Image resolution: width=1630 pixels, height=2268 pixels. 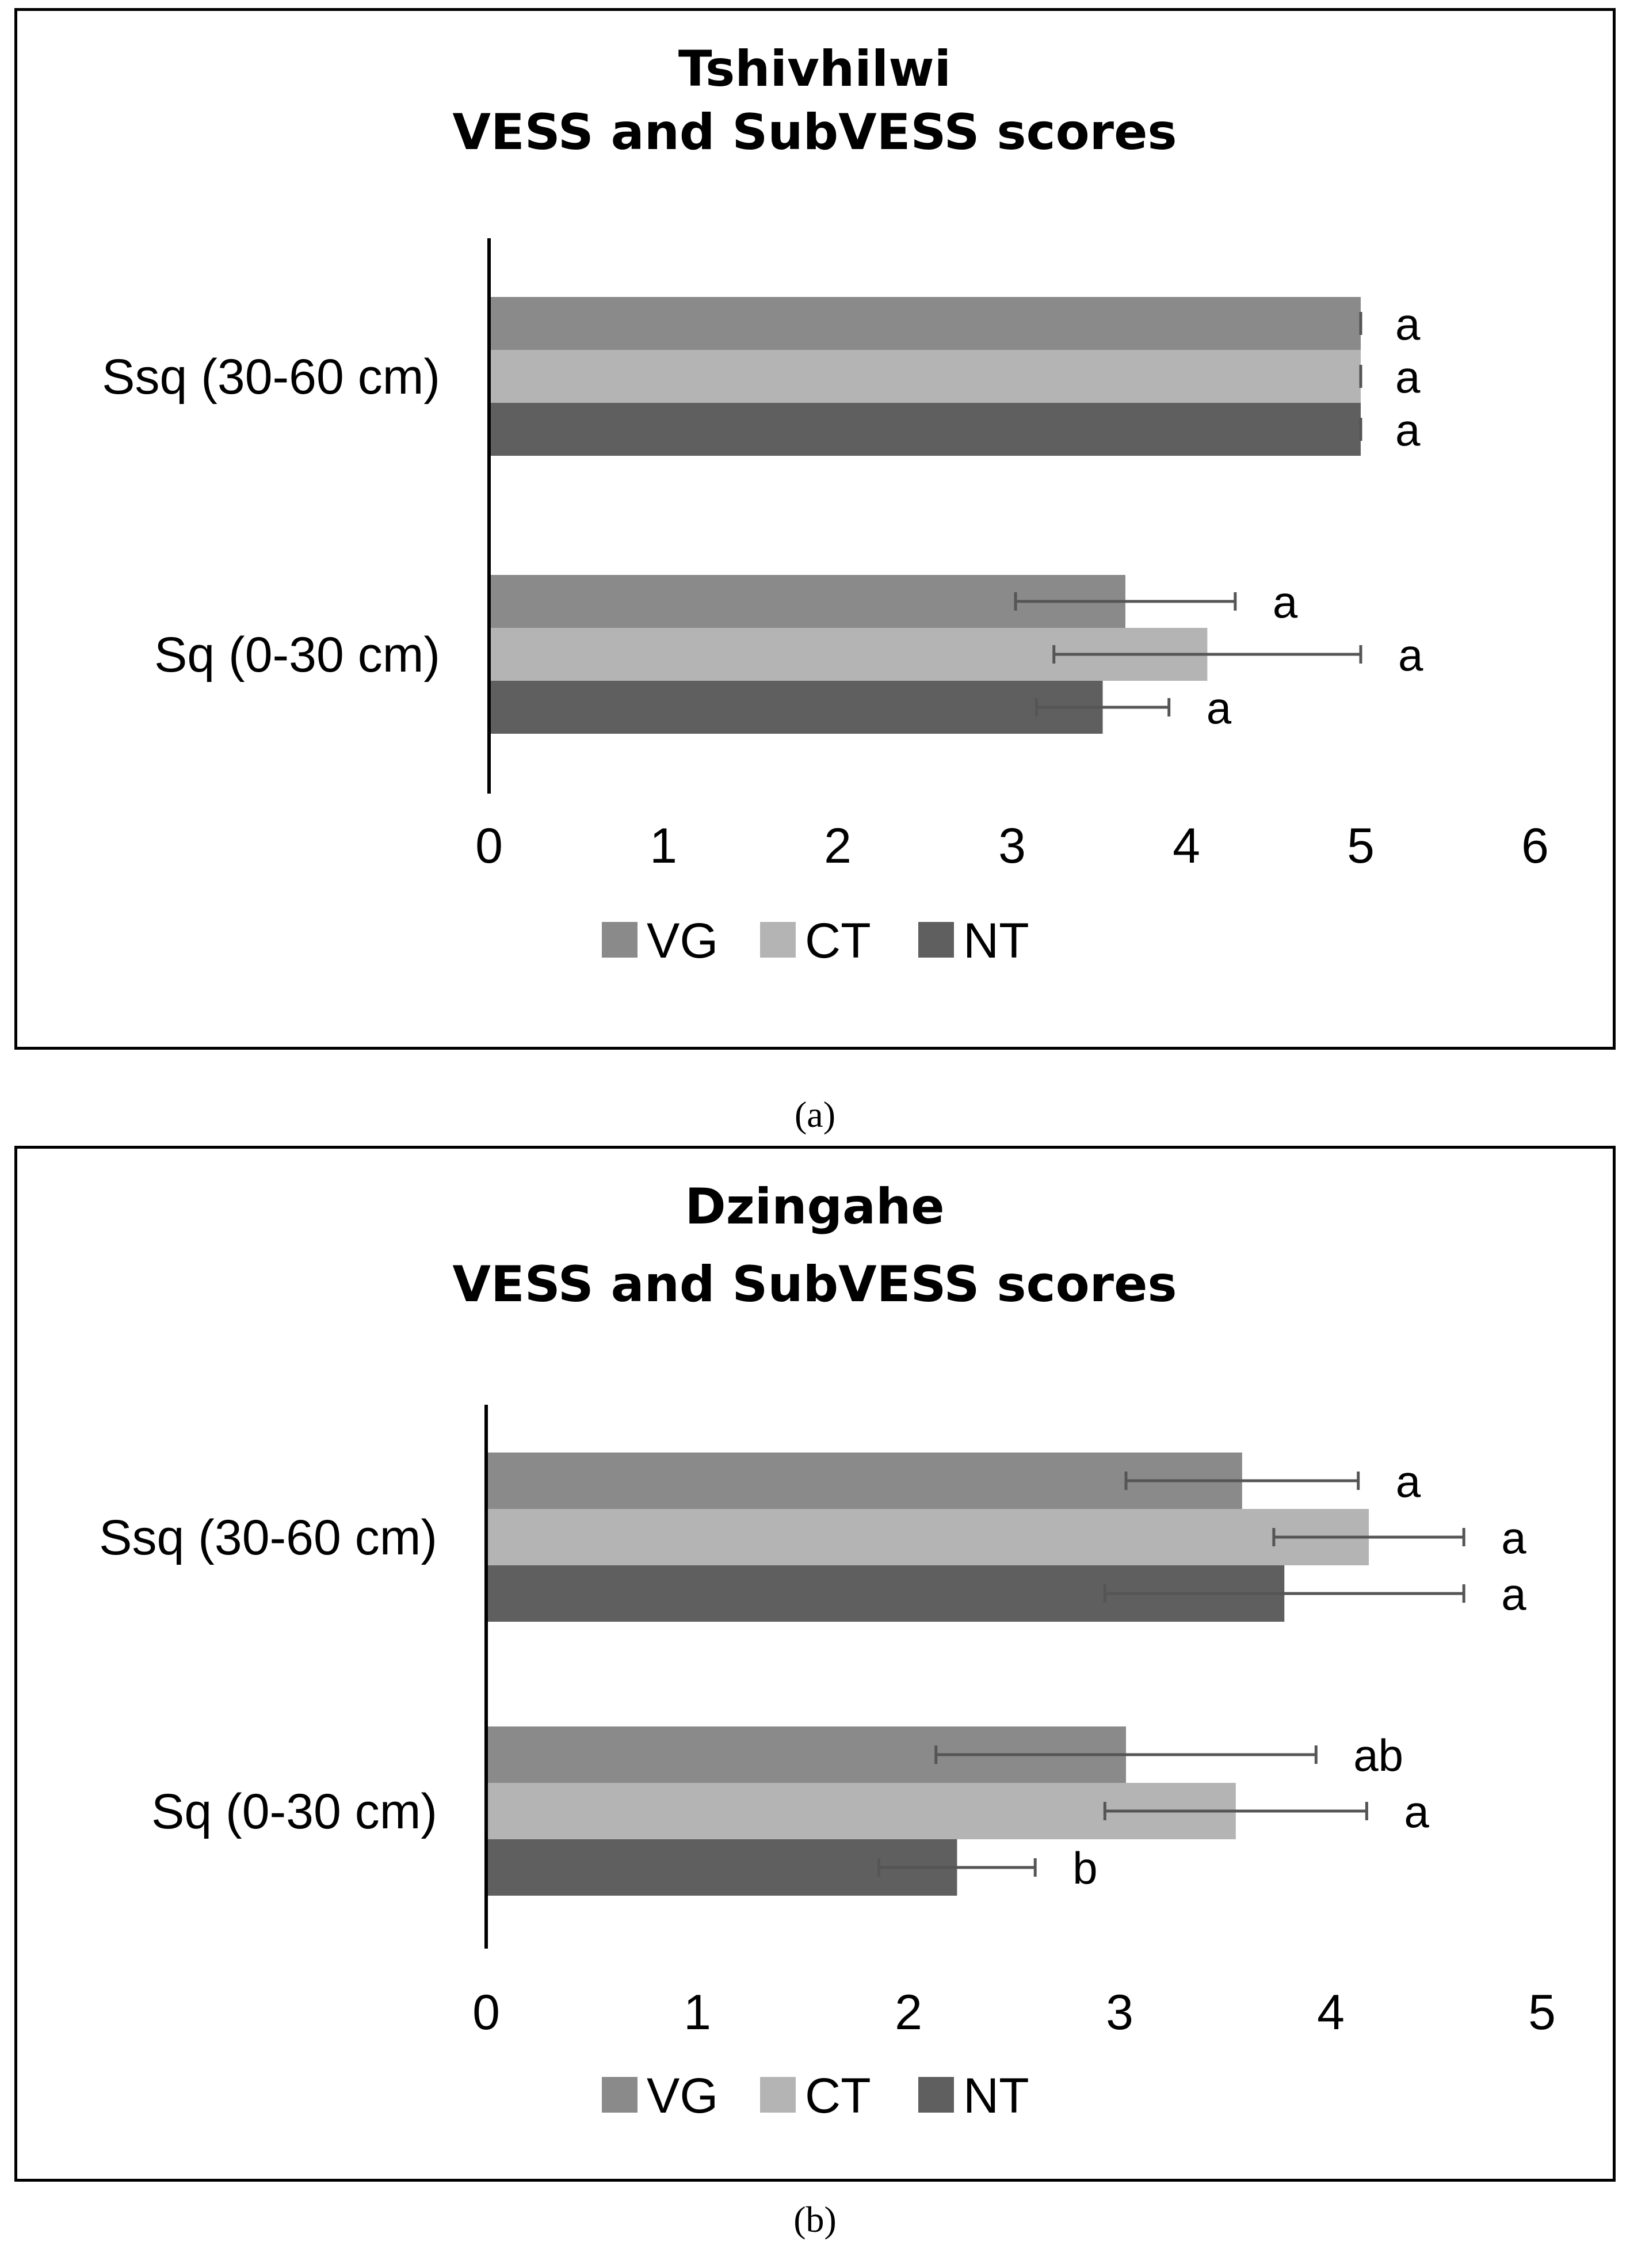 What do you see at coordinates (1084, 1868) in the screenshot?
I see `significance-label: b` at bounding box center [1084, 1868].